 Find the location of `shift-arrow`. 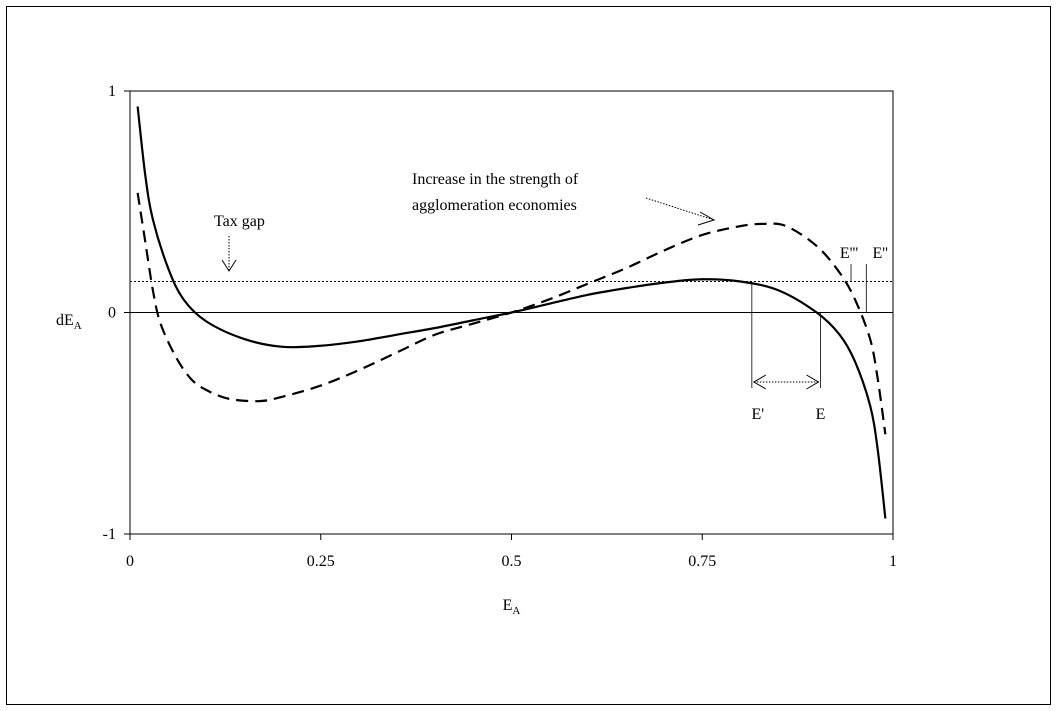

shift-arrow is located at coordinates (786, 382).